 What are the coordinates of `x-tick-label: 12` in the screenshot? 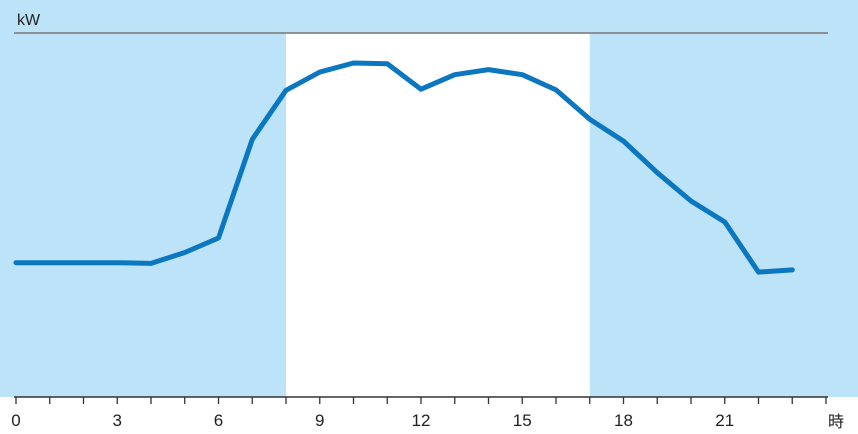 It's located at (421, 420).